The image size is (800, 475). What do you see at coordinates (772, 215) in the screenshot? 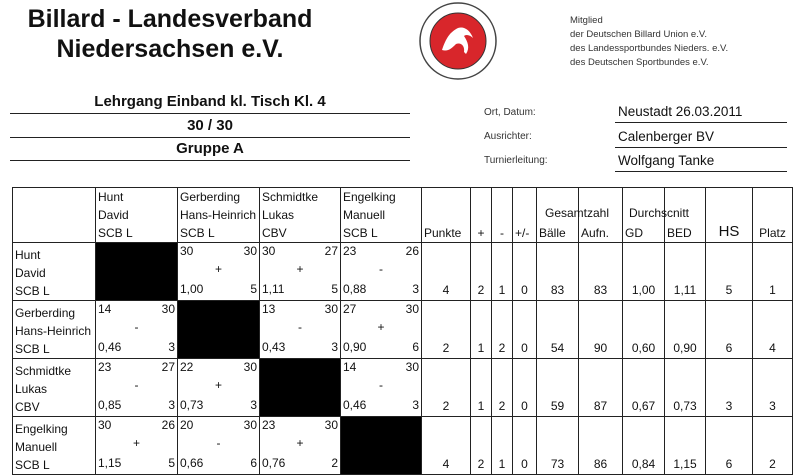
I see `column-header-platz: Platz` at bounding box center [772, 215].